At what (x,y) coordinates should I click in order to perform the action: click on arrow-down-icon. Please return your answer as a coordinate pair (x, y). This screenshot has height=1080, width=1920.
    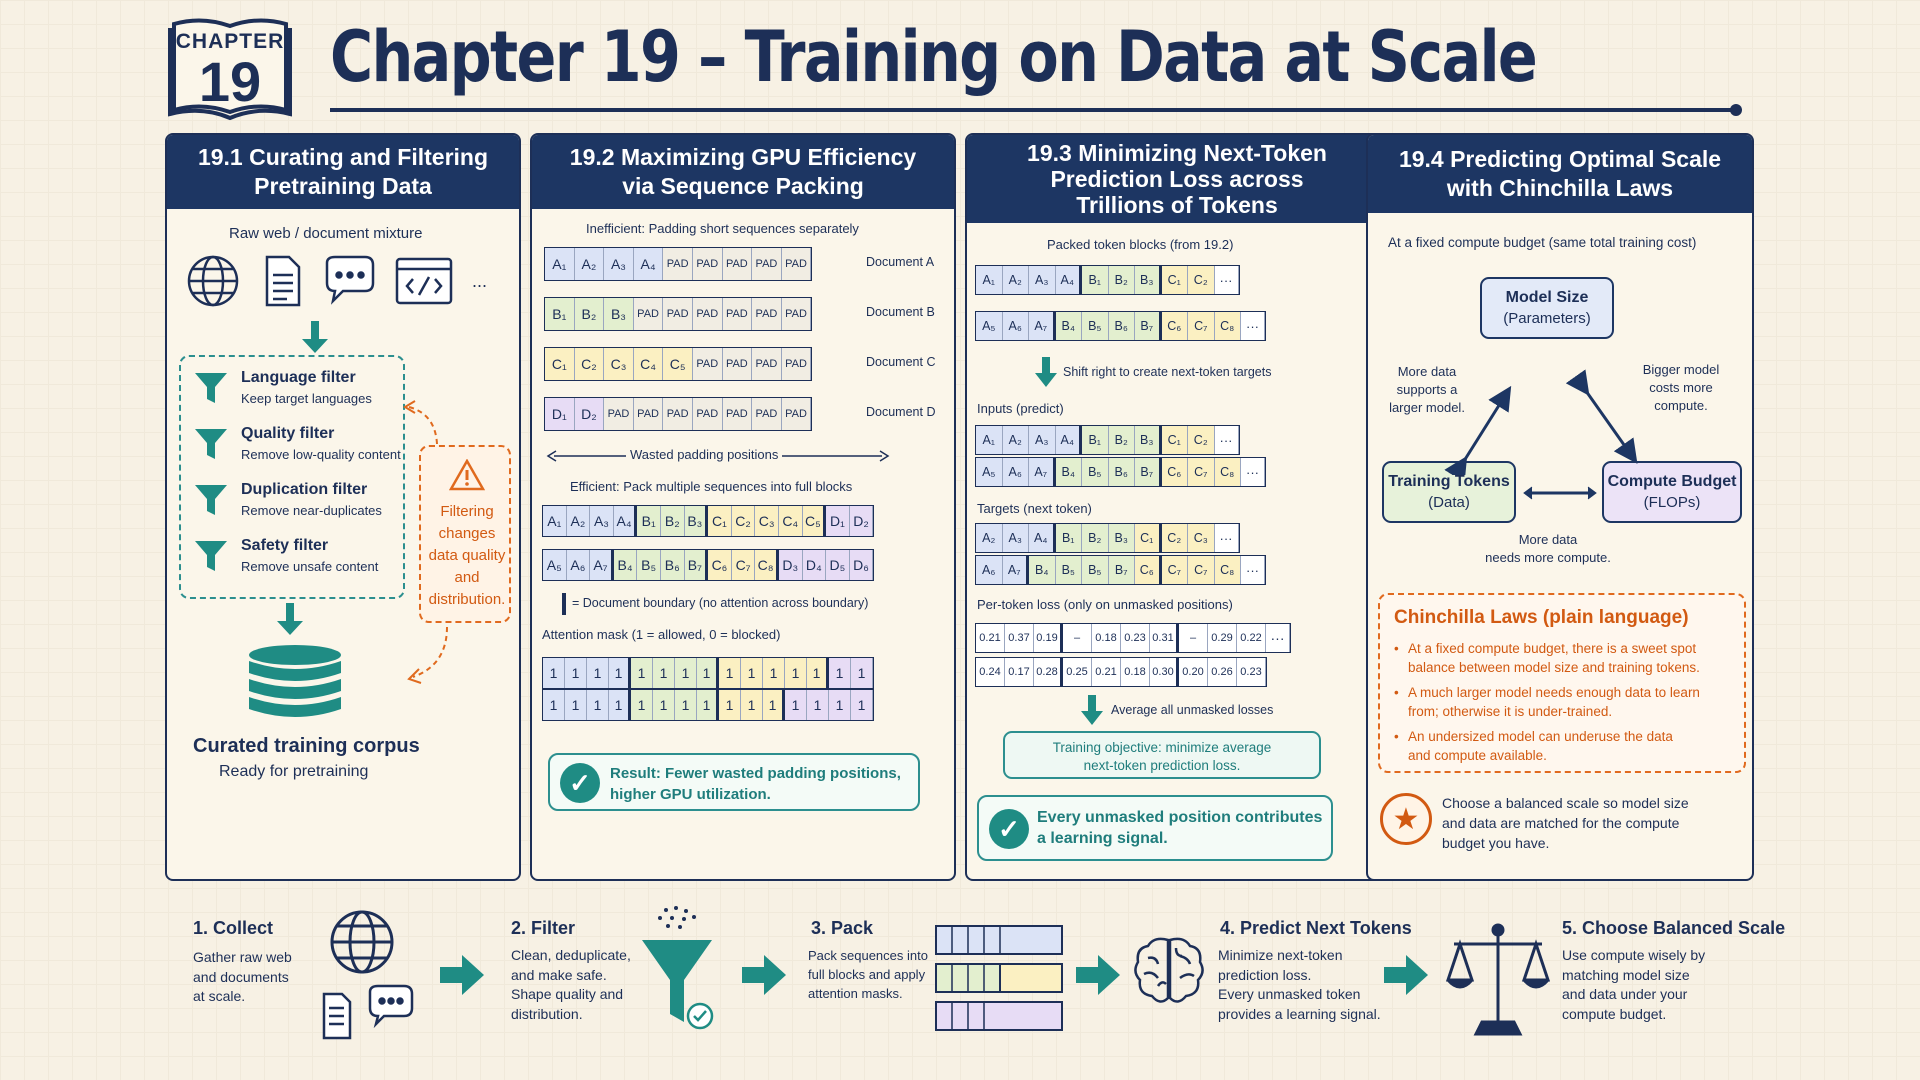
    Looking at the image, I should click on (1046, 374).